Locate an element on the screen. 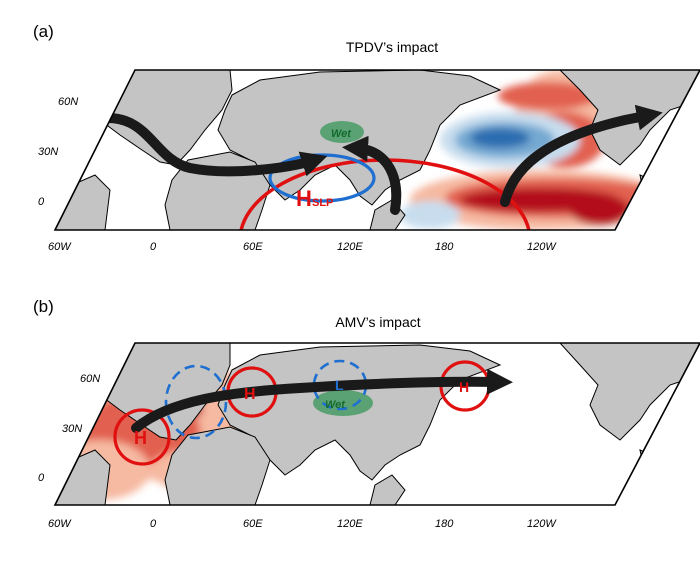 This screenshot has width=700, height=568. panel-b-high-label-europe: H is located at coordinates (250, 394).